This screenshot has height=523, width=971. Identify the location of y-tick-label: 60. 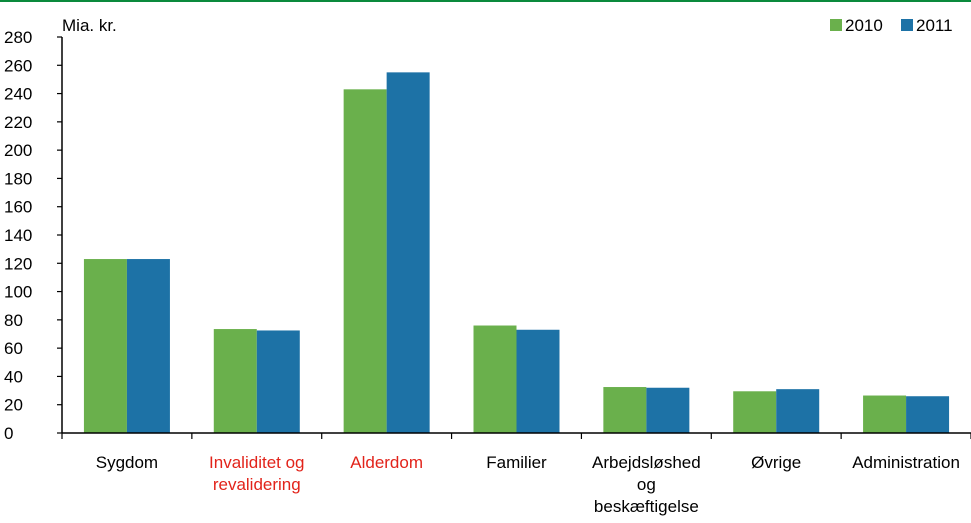
(13, 348).